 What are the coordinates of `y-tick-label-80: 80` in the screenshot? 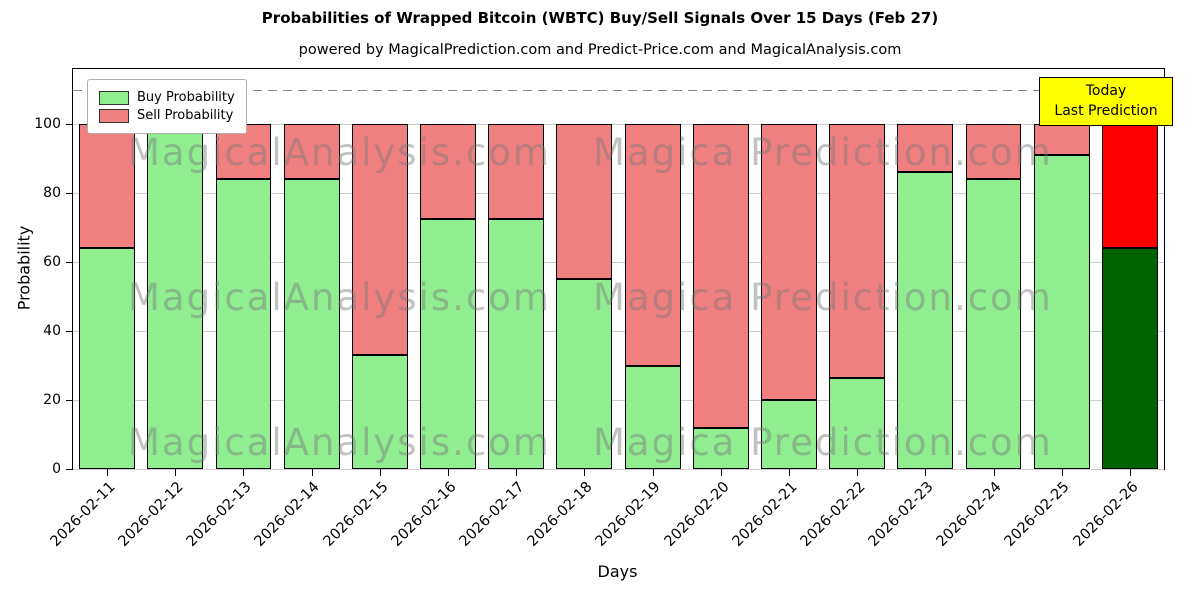 It's located at (52, 193).